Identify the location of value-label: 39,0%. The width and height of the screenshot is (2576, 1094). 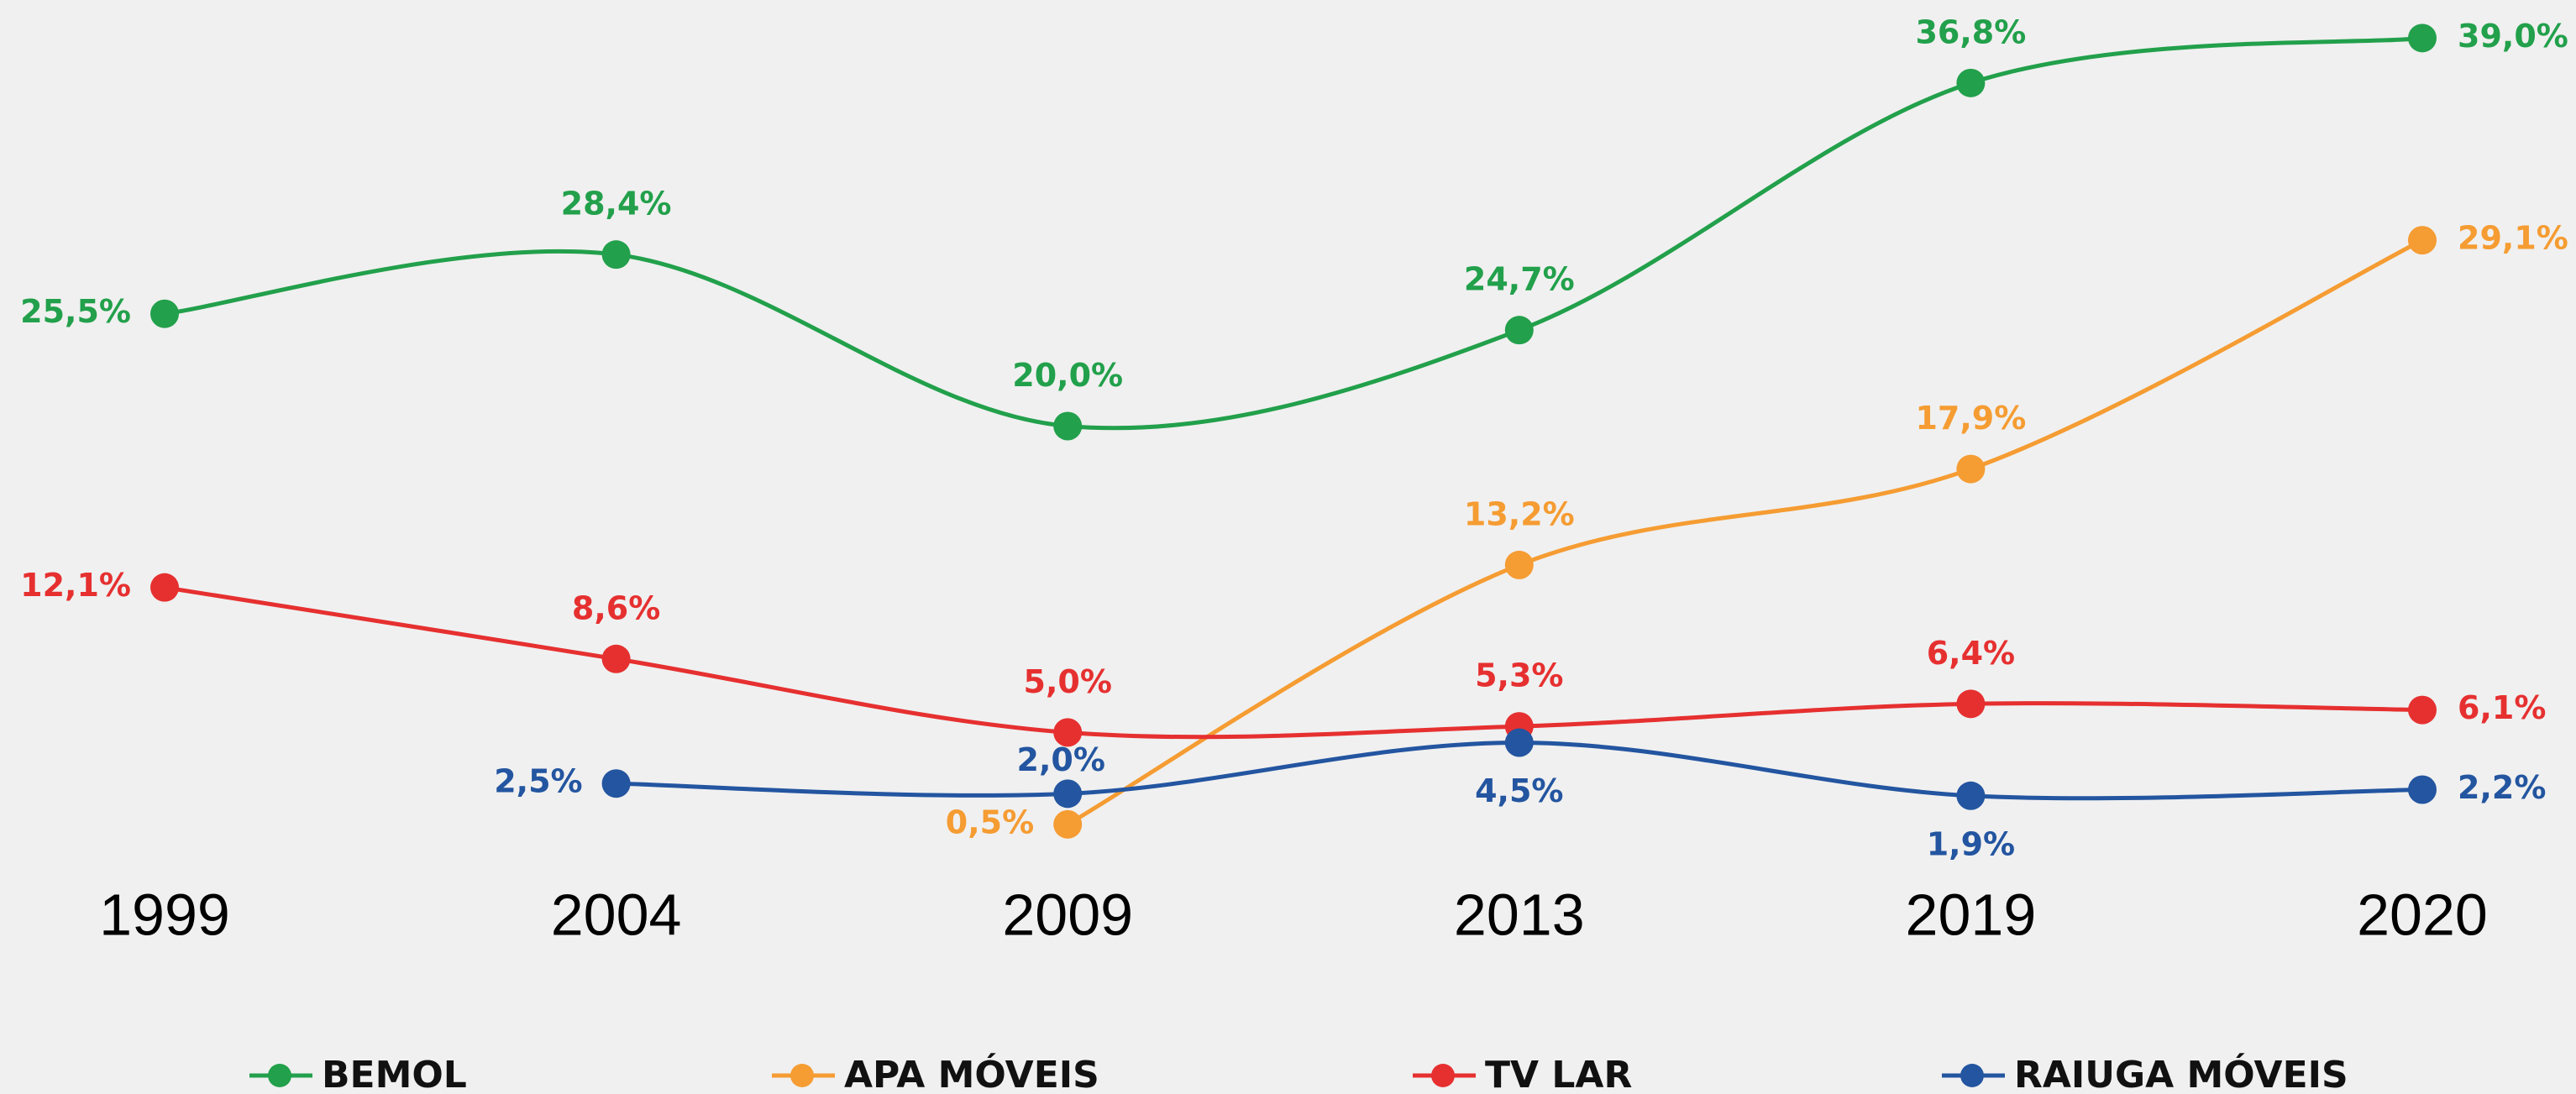
(2513, 36).